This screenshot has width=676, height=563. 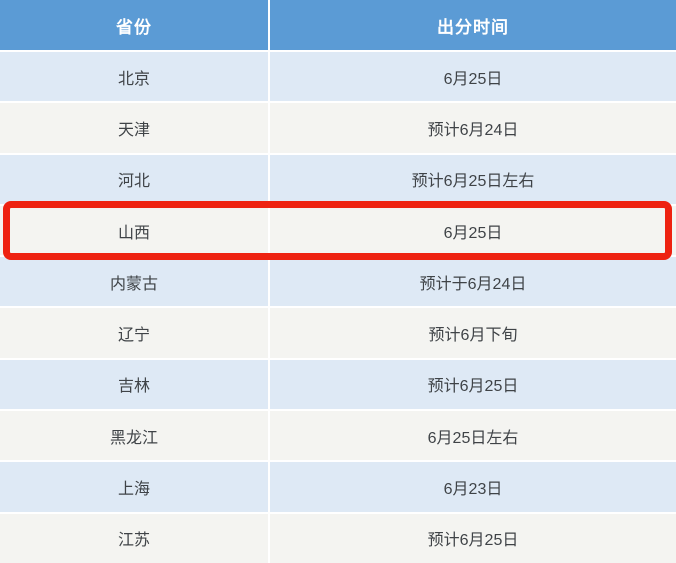 I want to click on time-cell: 预计6月下旬, so click(x=473, y=333).